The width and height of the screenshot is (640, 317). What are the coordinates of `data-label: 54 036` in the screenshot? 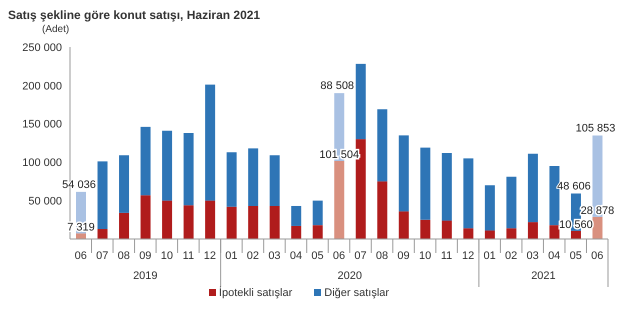 It's located at (79, 184).